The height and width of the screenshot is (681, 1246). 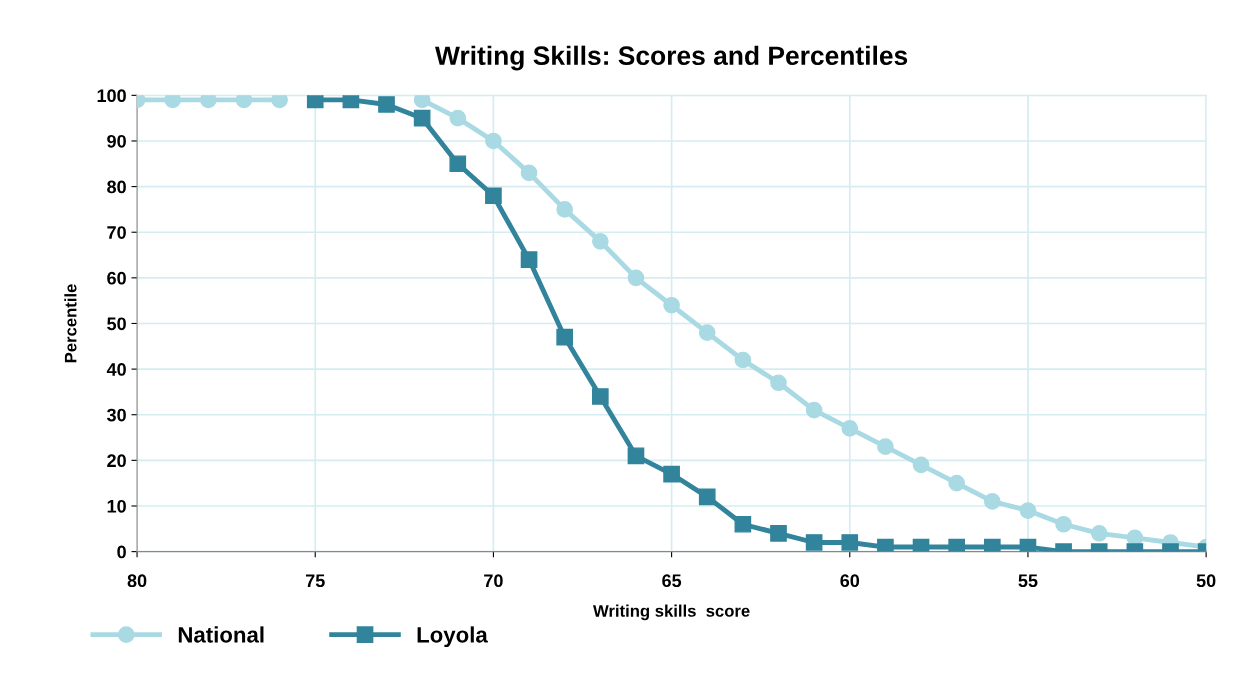 What do you see at coordinates (116, 187) in the screenshot?
I see `y-tick-label: 80` at bounding box center [116, 187].